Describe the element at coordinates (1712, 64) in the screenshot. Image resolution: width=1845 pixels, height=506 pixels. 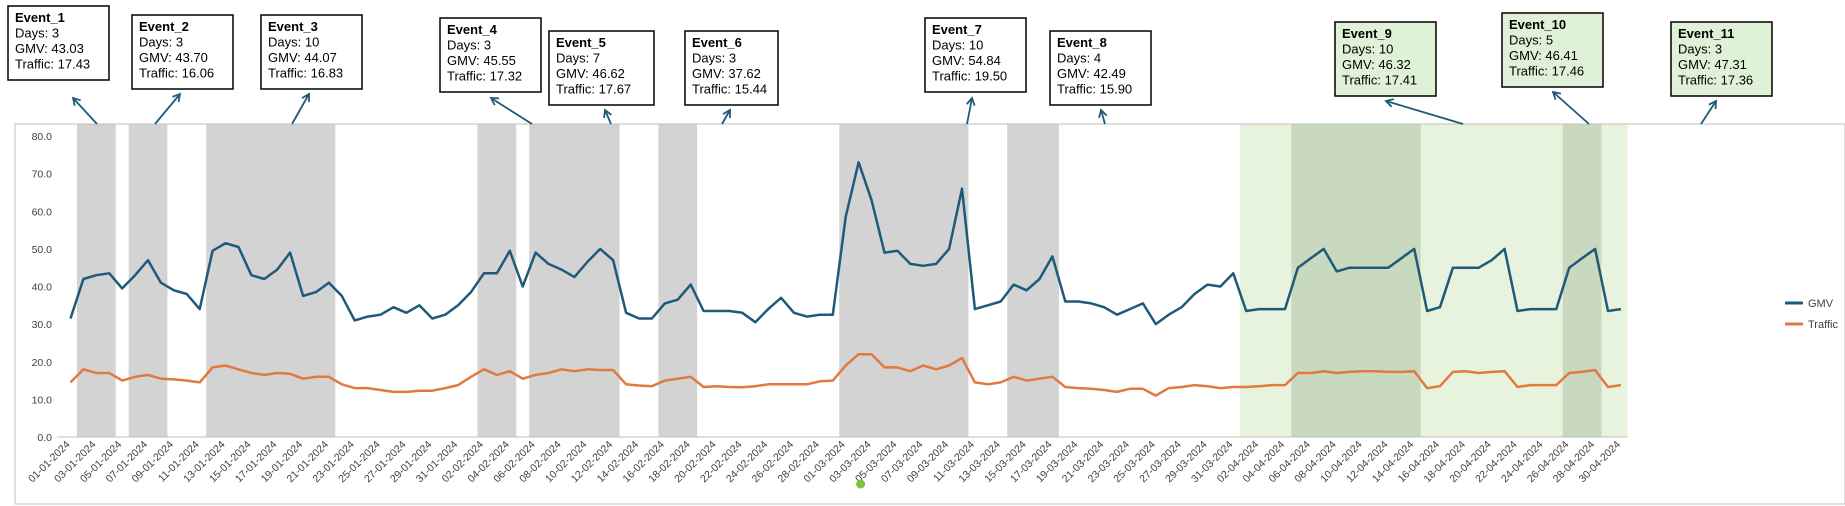
I see `annotation-gmv: GMV: 47.31` at that location.